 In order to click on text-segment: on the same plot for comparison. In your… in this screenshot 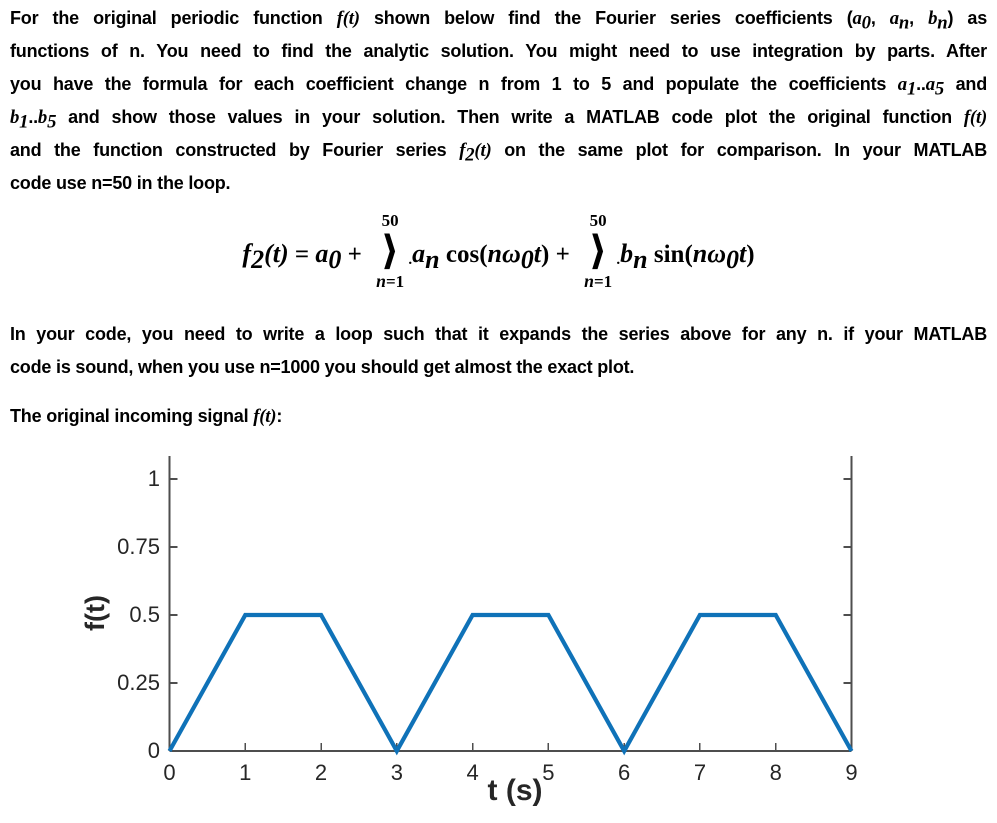, I will do `click(739, 150)`.